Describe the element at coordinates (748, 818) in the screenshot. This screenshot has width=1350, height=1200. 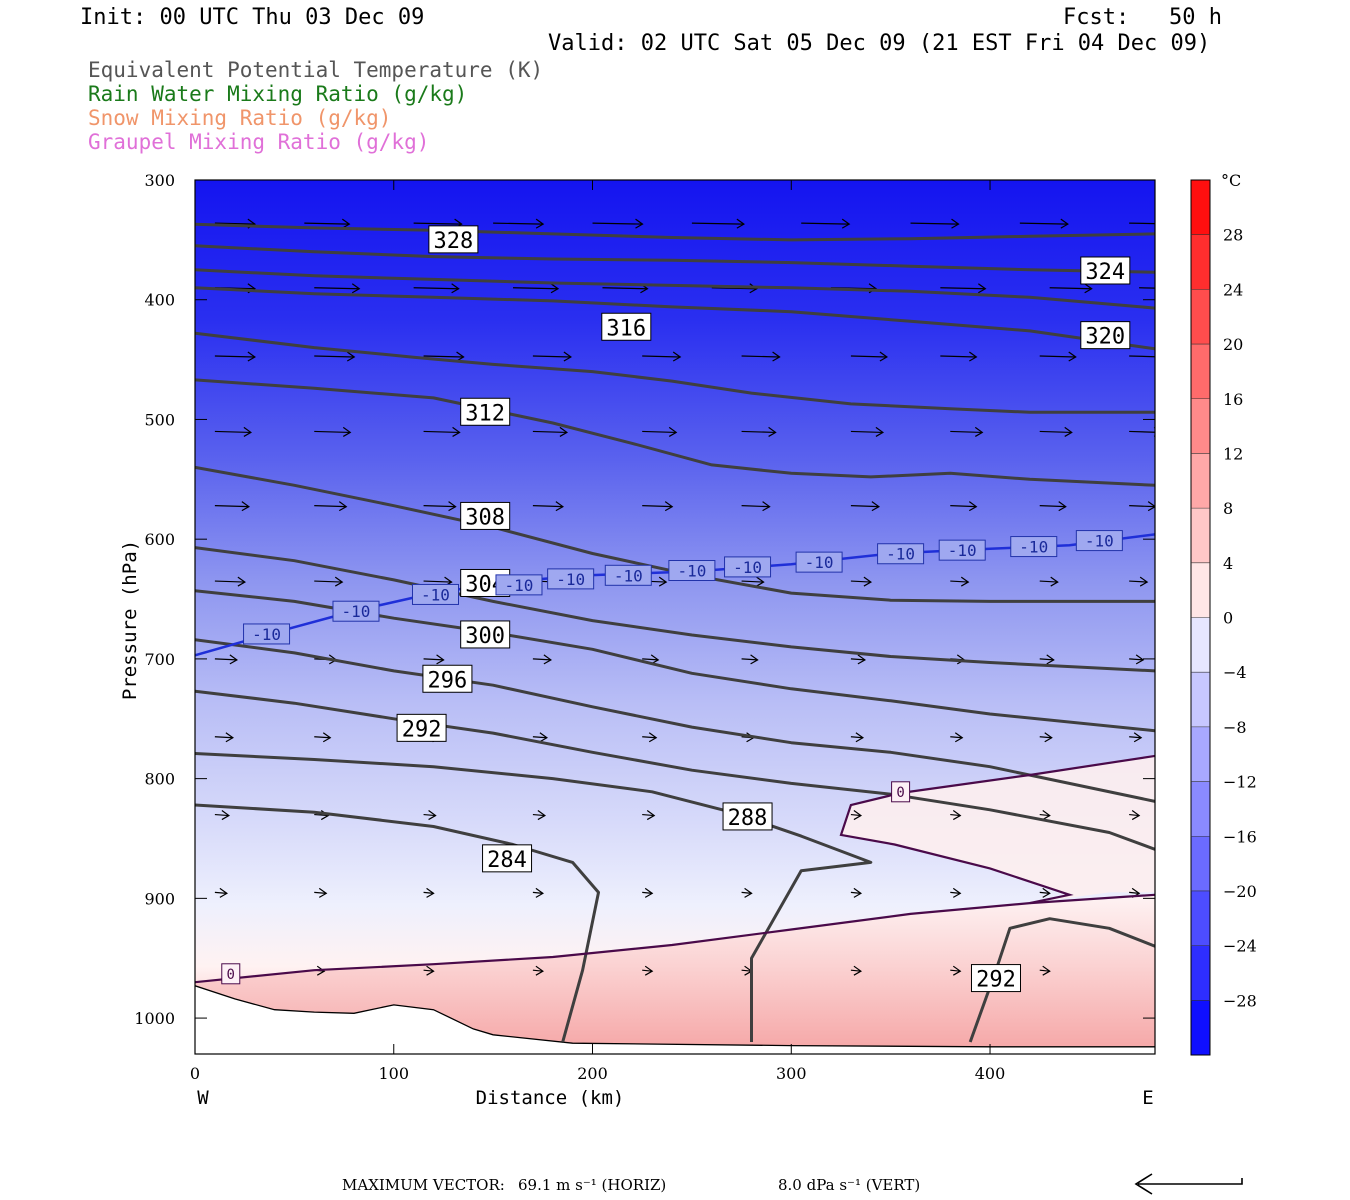
I see `theta-e-label: 288` at that location.